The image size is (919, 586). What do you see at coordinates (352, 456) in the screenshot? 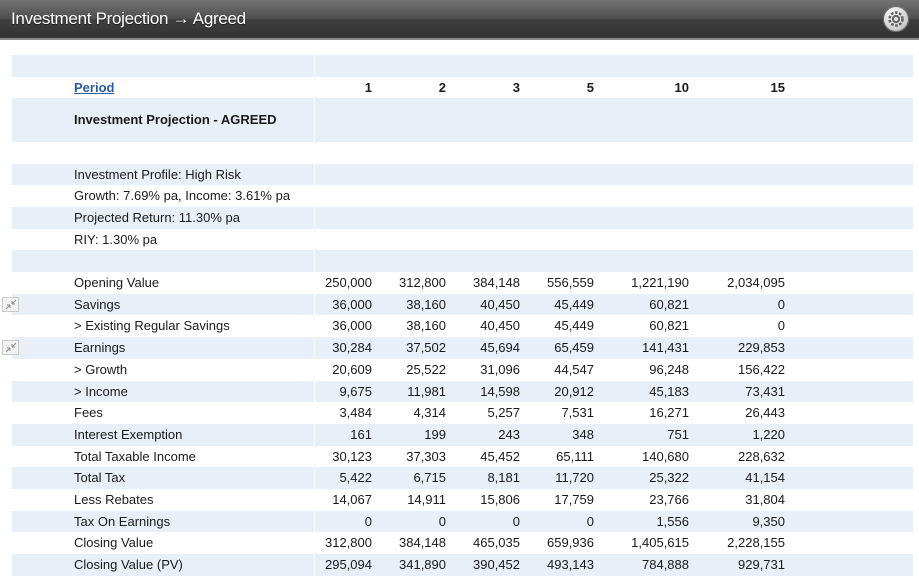
I see `value-cell: 30,123` at bounding box center [352, 456].